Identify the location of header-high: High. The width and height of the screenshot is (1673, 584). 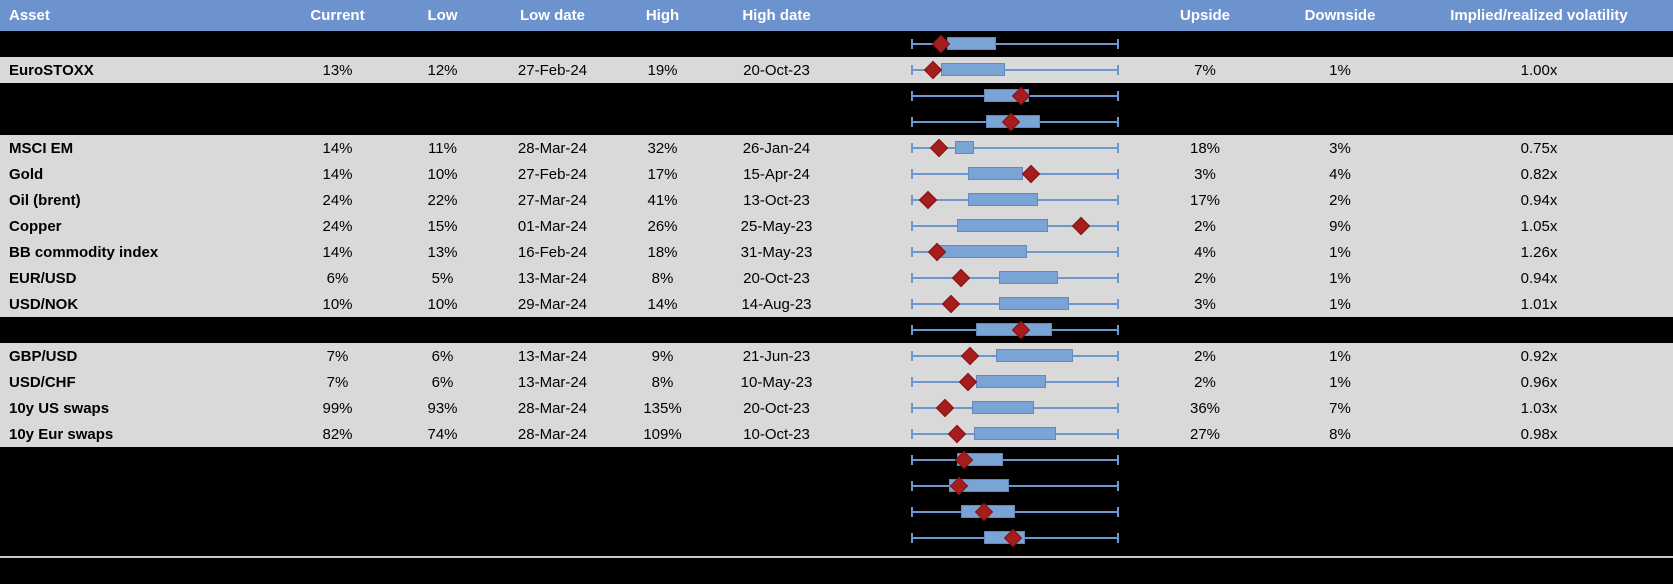
(662, 15).